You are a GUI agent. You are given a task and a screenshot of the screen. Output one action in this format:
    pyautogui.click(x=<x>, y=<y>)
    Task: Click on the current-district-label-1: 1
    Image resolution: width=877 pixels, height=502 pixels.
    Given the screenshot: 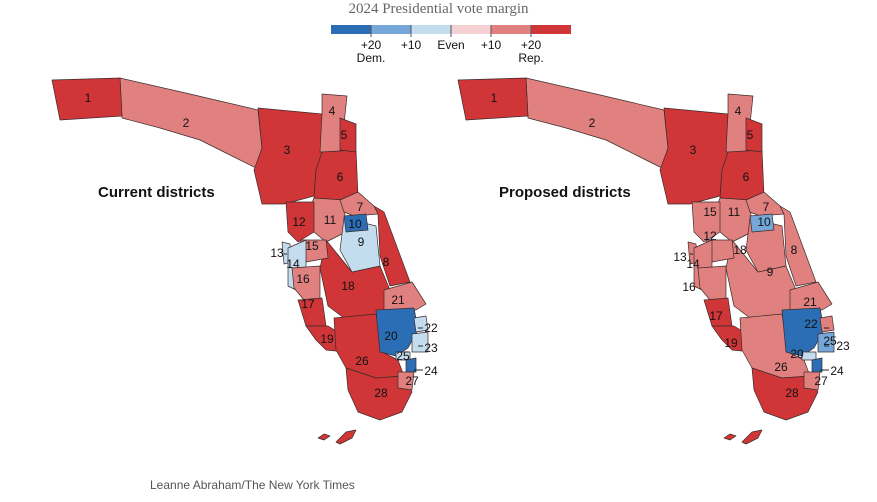 What is the action you would take?
    pyautogui.click(x=88, y=98)
    